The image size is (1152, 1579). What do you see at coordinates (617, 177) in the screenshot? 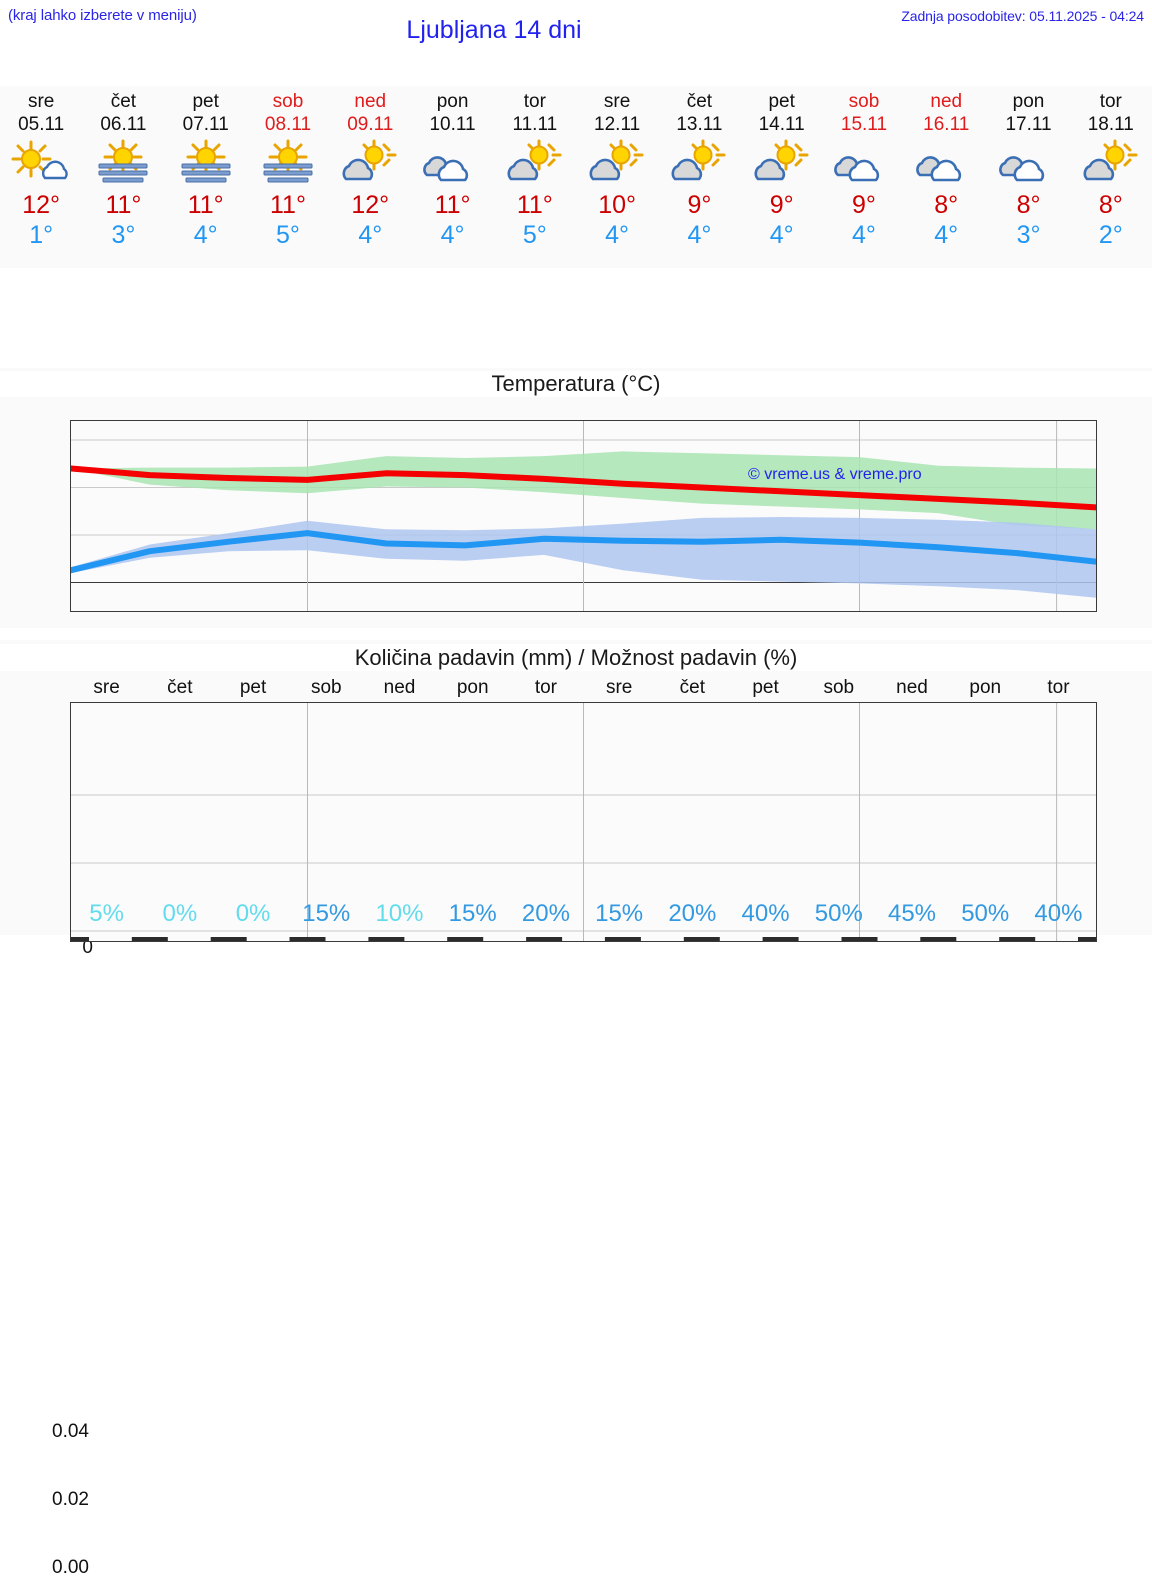
I see `forecast-day-column: sre 12.11 10° 4°` at bounding box center [617, 177].